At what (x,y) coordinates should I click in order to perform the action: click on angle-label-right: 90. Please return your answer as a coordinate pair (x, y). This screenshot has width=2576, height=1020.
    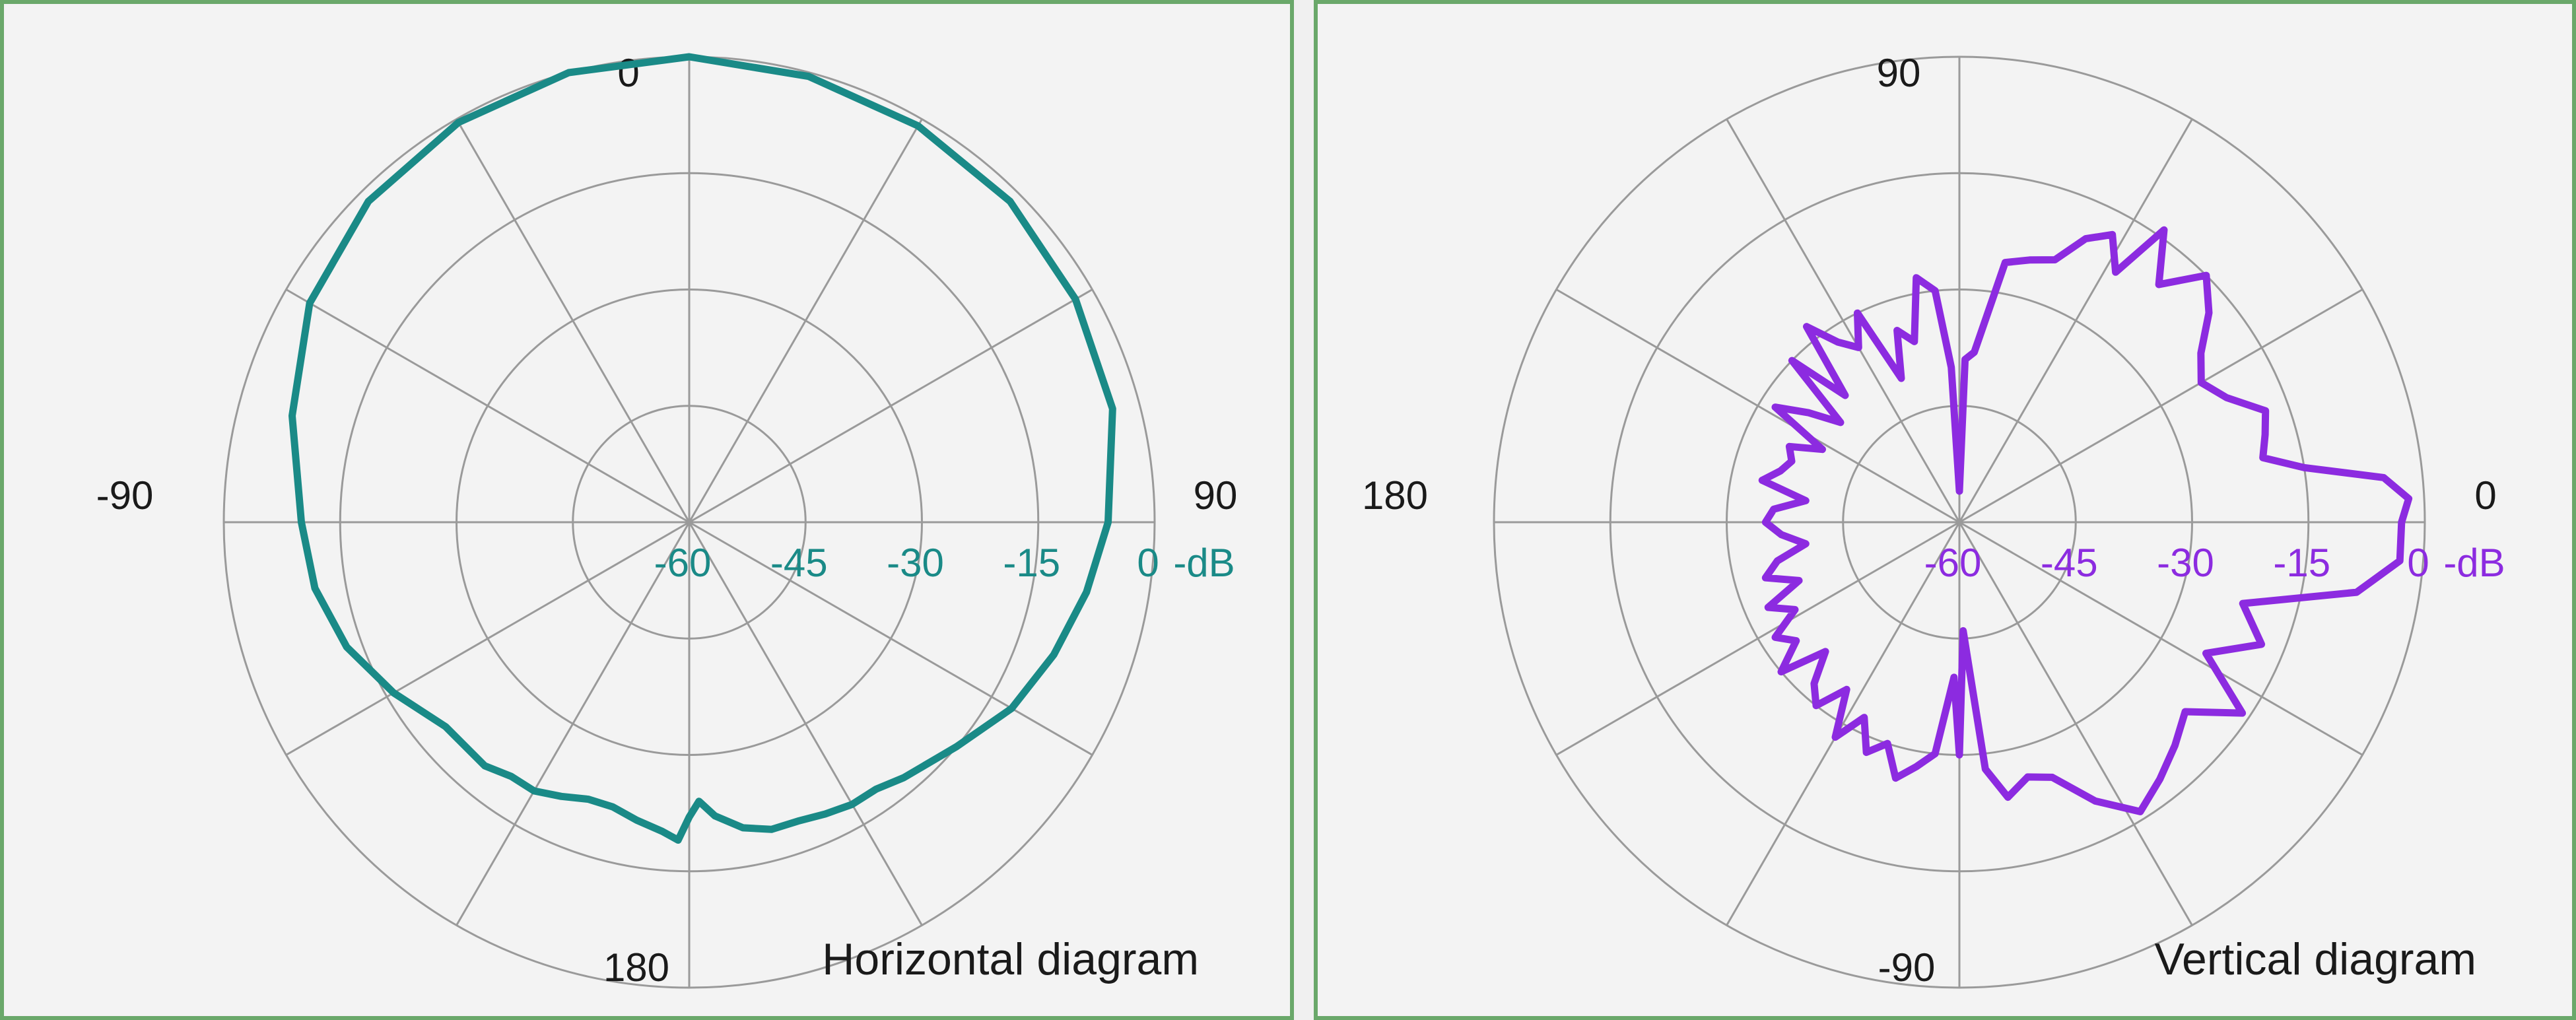
    Looking at the image, I should click on (1216, 495).